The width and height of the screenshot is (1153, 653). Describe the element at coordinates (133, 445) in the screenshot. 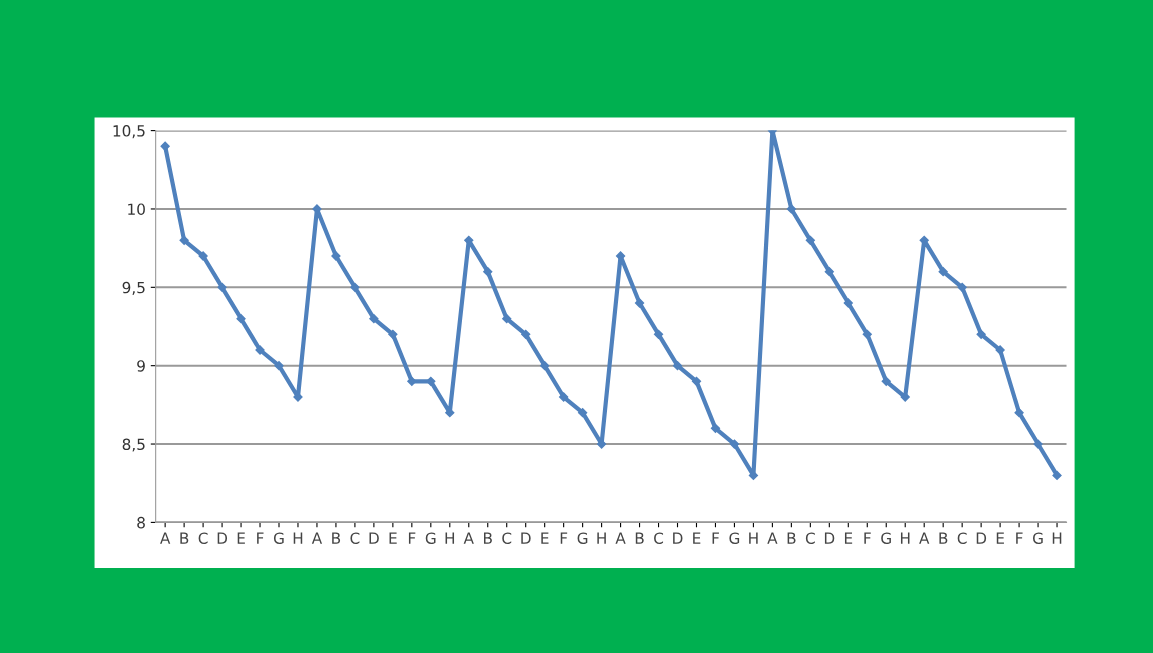

I see `y-tick-label: 8,5` at that location.